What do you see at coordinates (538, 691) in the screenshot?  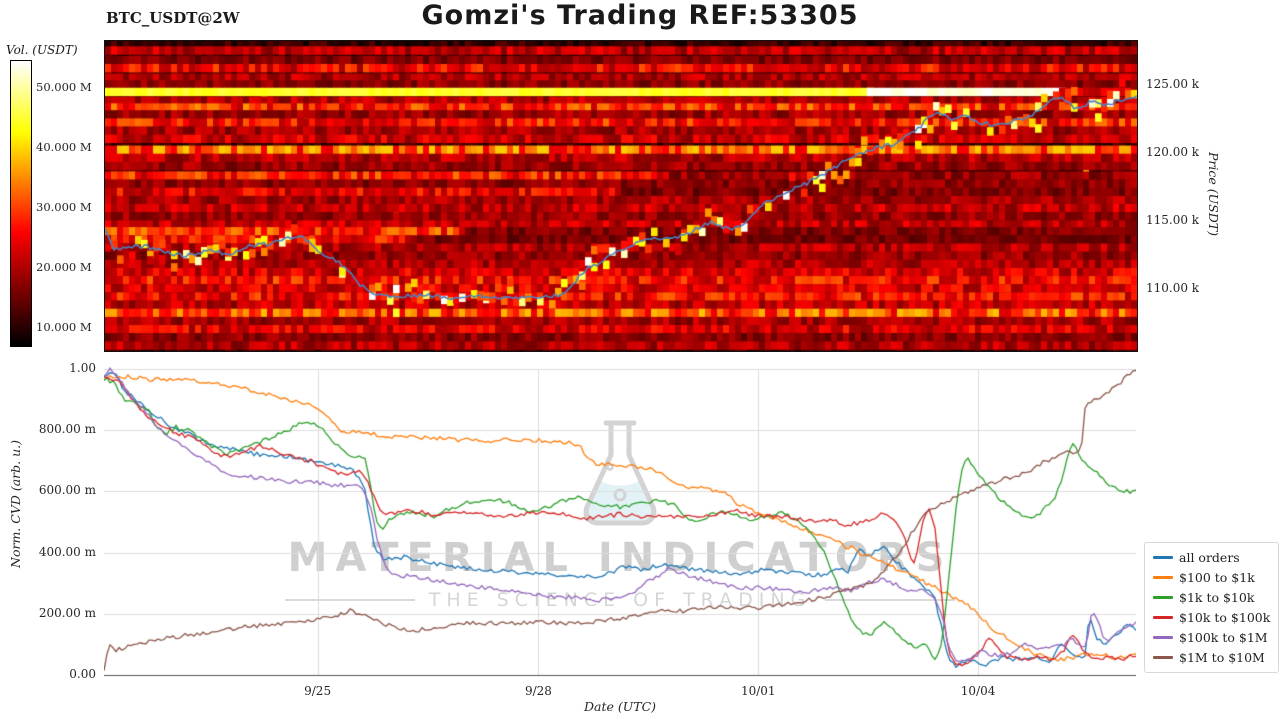 I see `cvd-x-tick-label: 9/28` at bounding box center [538, 691].